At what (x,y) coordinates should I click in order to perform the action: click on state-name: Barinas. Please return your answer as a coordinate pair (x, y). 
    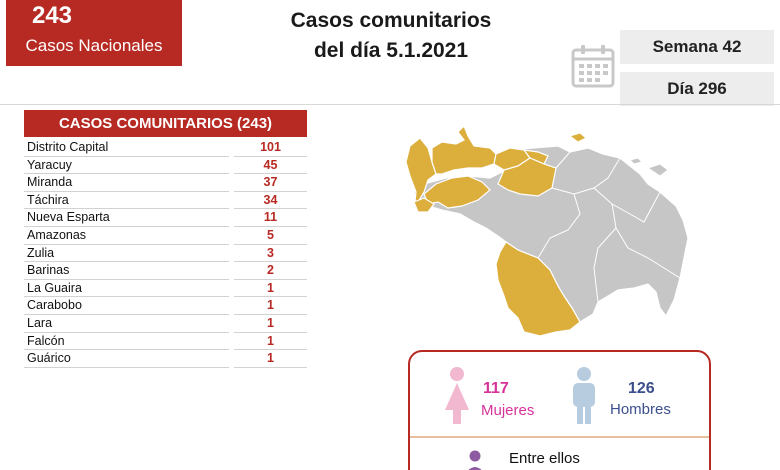
    Looking at the image, I should click on (126, 271).